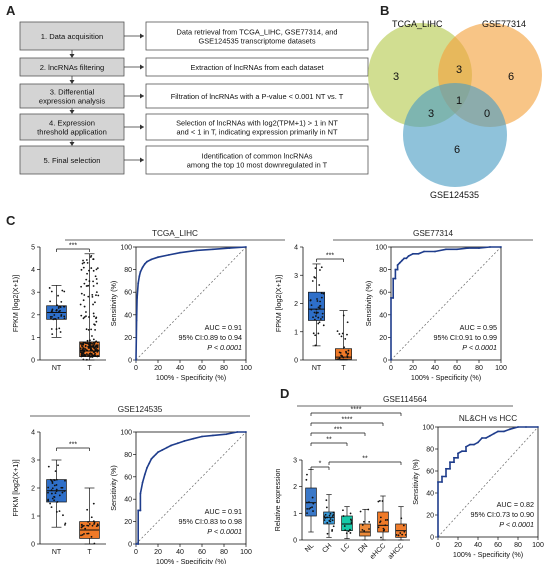  Describe the element at coordinates (246, 552) in the screenshot. I see `x-tick-label: 100` at that location.